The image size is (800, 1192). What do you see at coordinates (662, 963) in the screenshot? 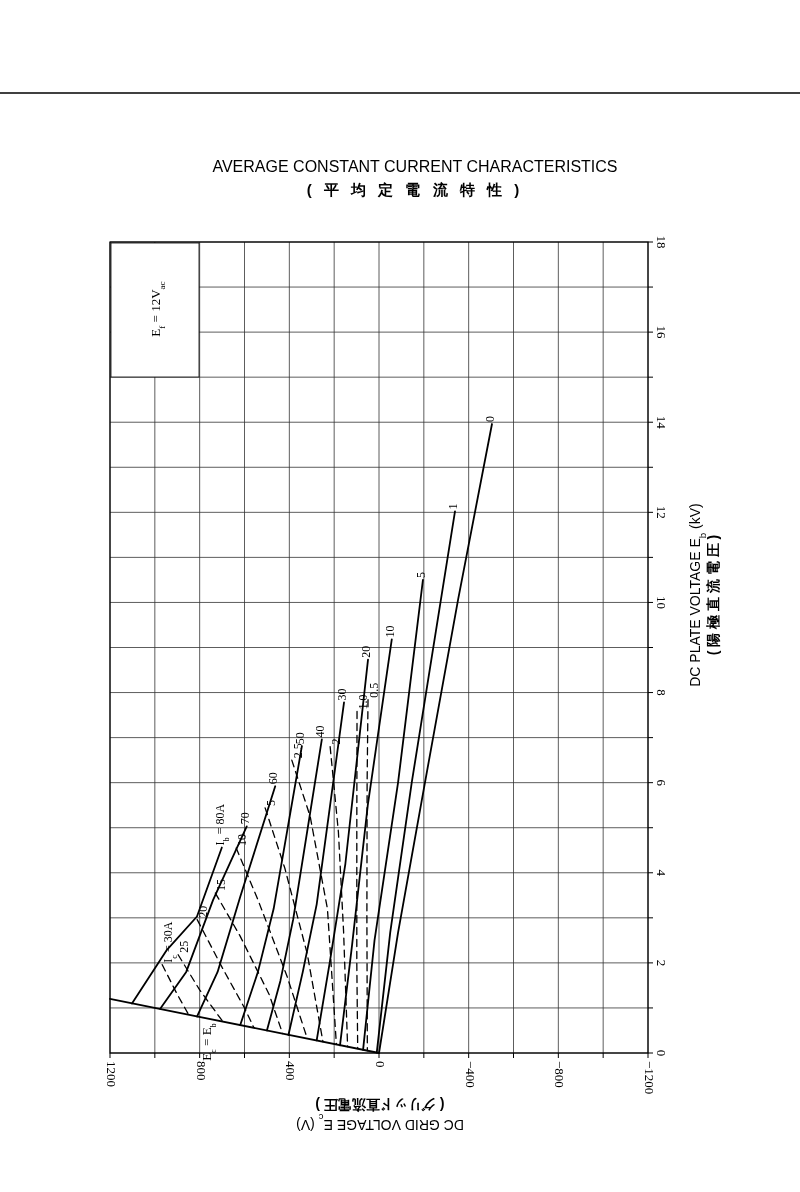
I see `y-tick-label: 2` at bounding box center [662, 963].